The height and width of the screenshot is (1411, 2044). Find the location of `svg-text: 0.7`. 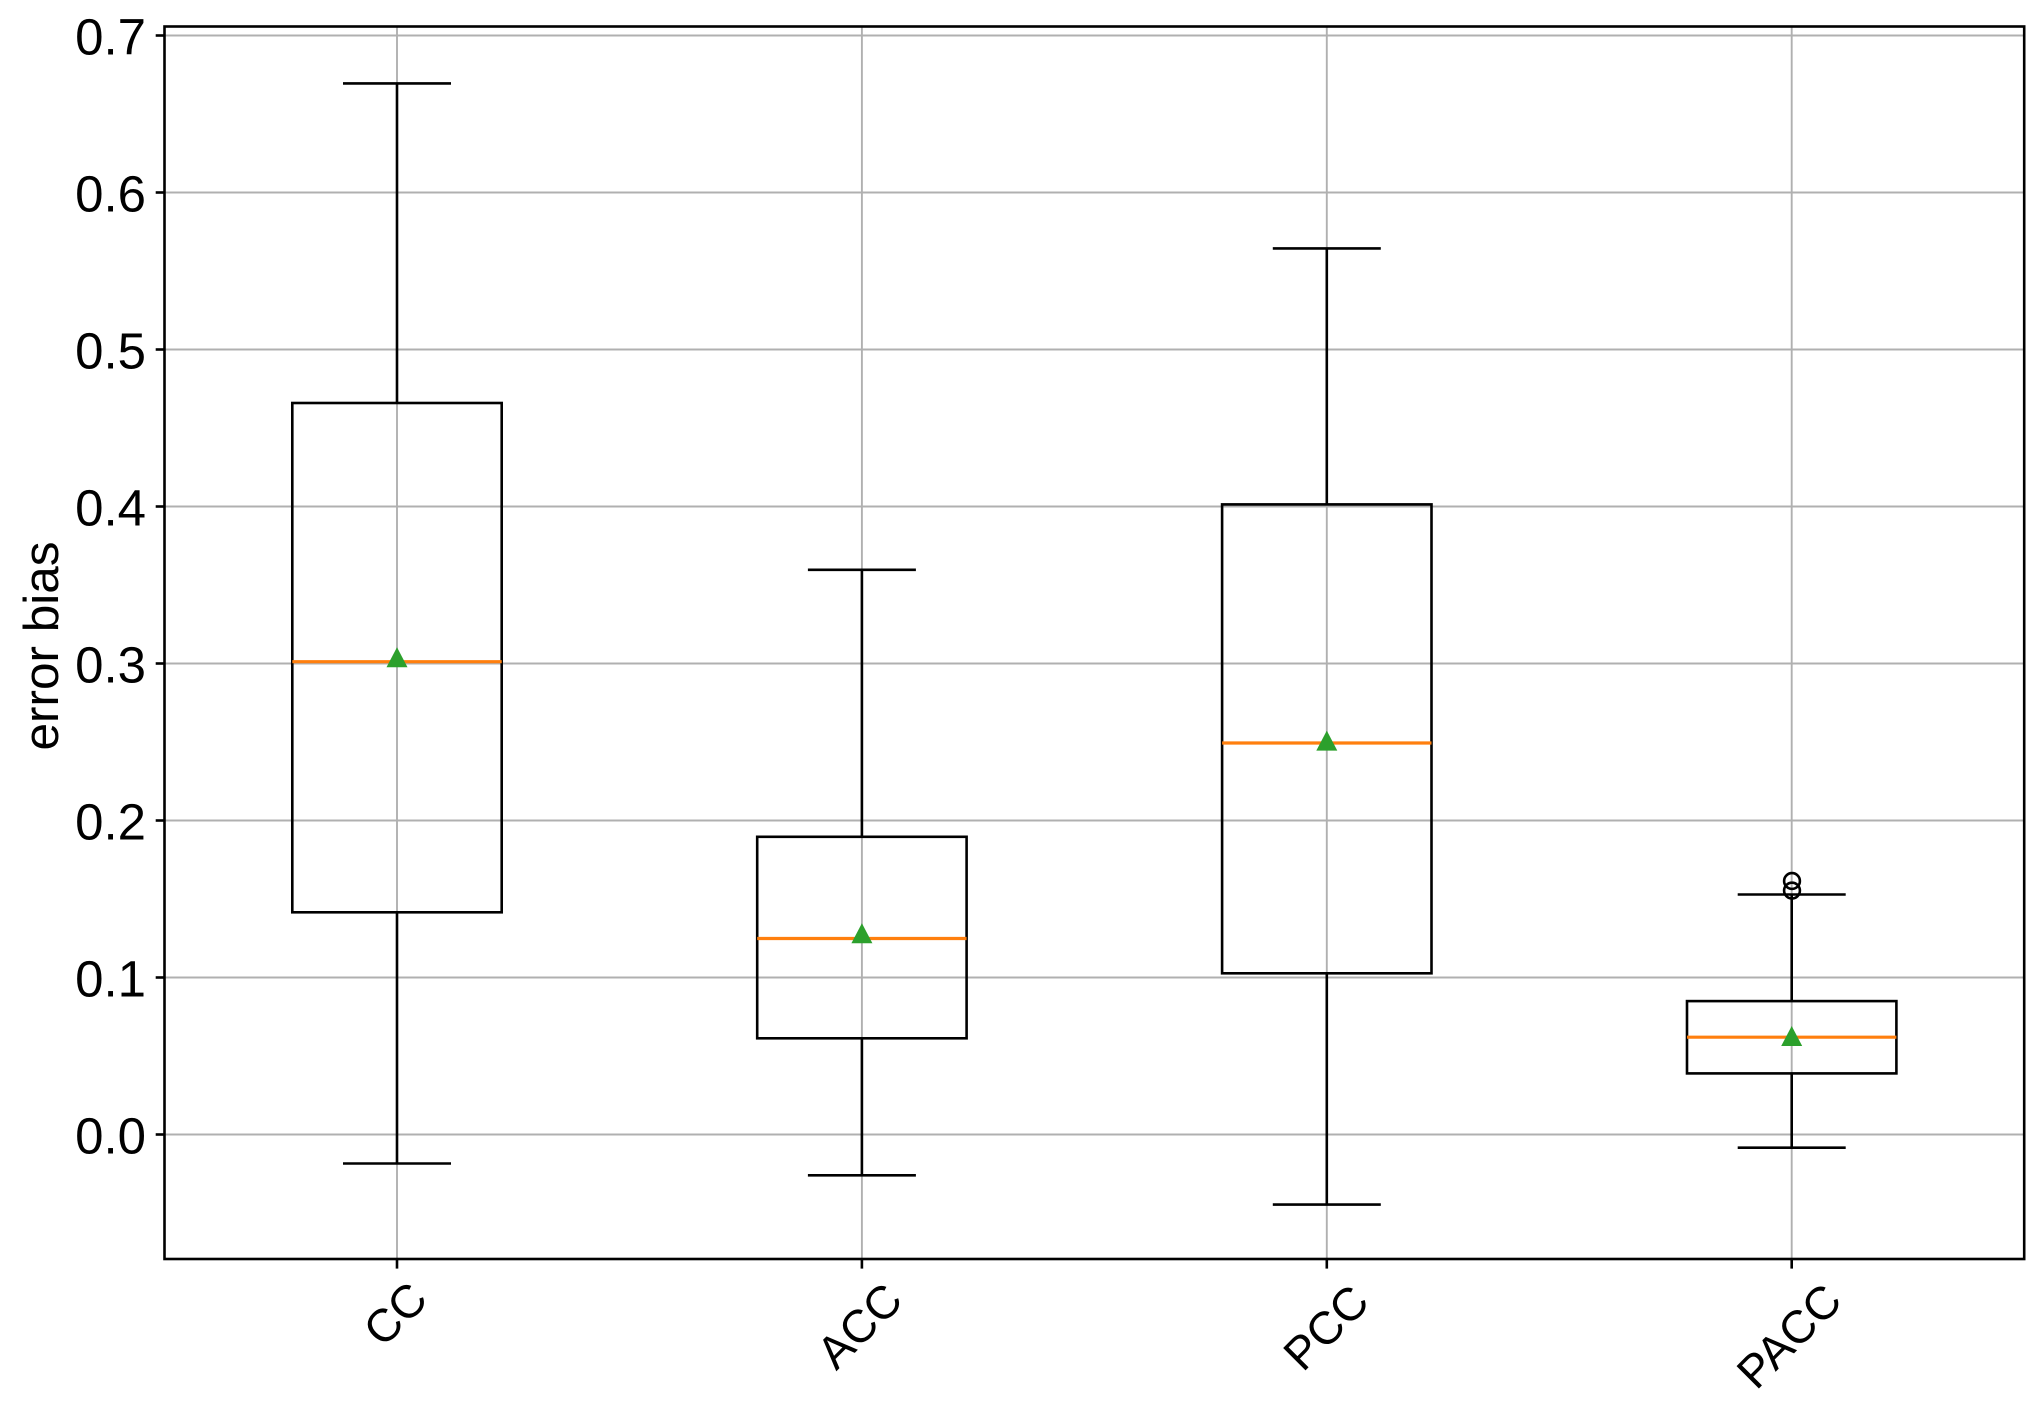

svg-text: 0.7 is located at coordinates (110, 37).